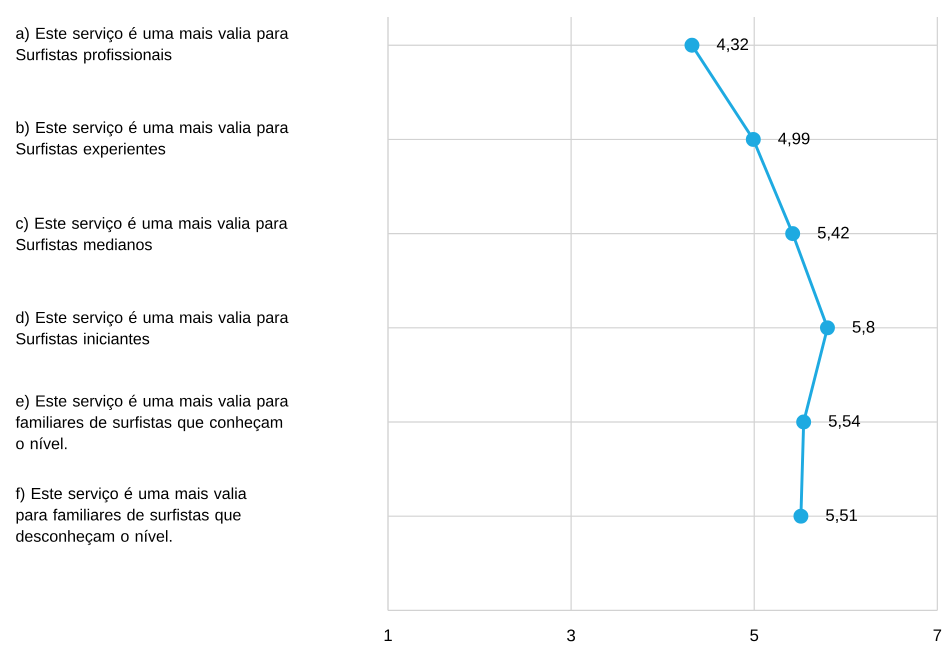 The height and width of the screenshot is (654, 950). What do you see at coordinates (388, 635) in the screenshot?
I see `x-tick-label: 1` at bounding box center [388, 635].